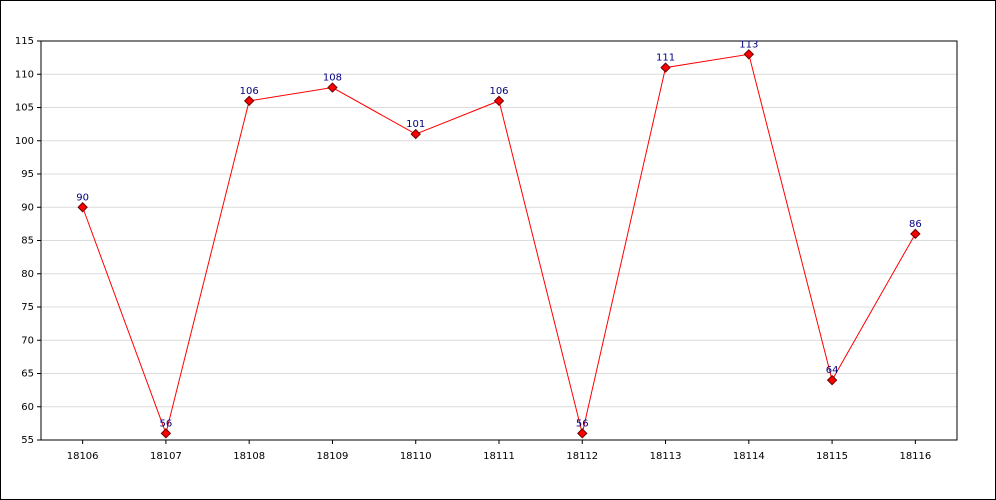  What do you see at coordinates (27, 340) in the screenshot?
I see `y-tick-label: 70` at bounding box center [27, 340].